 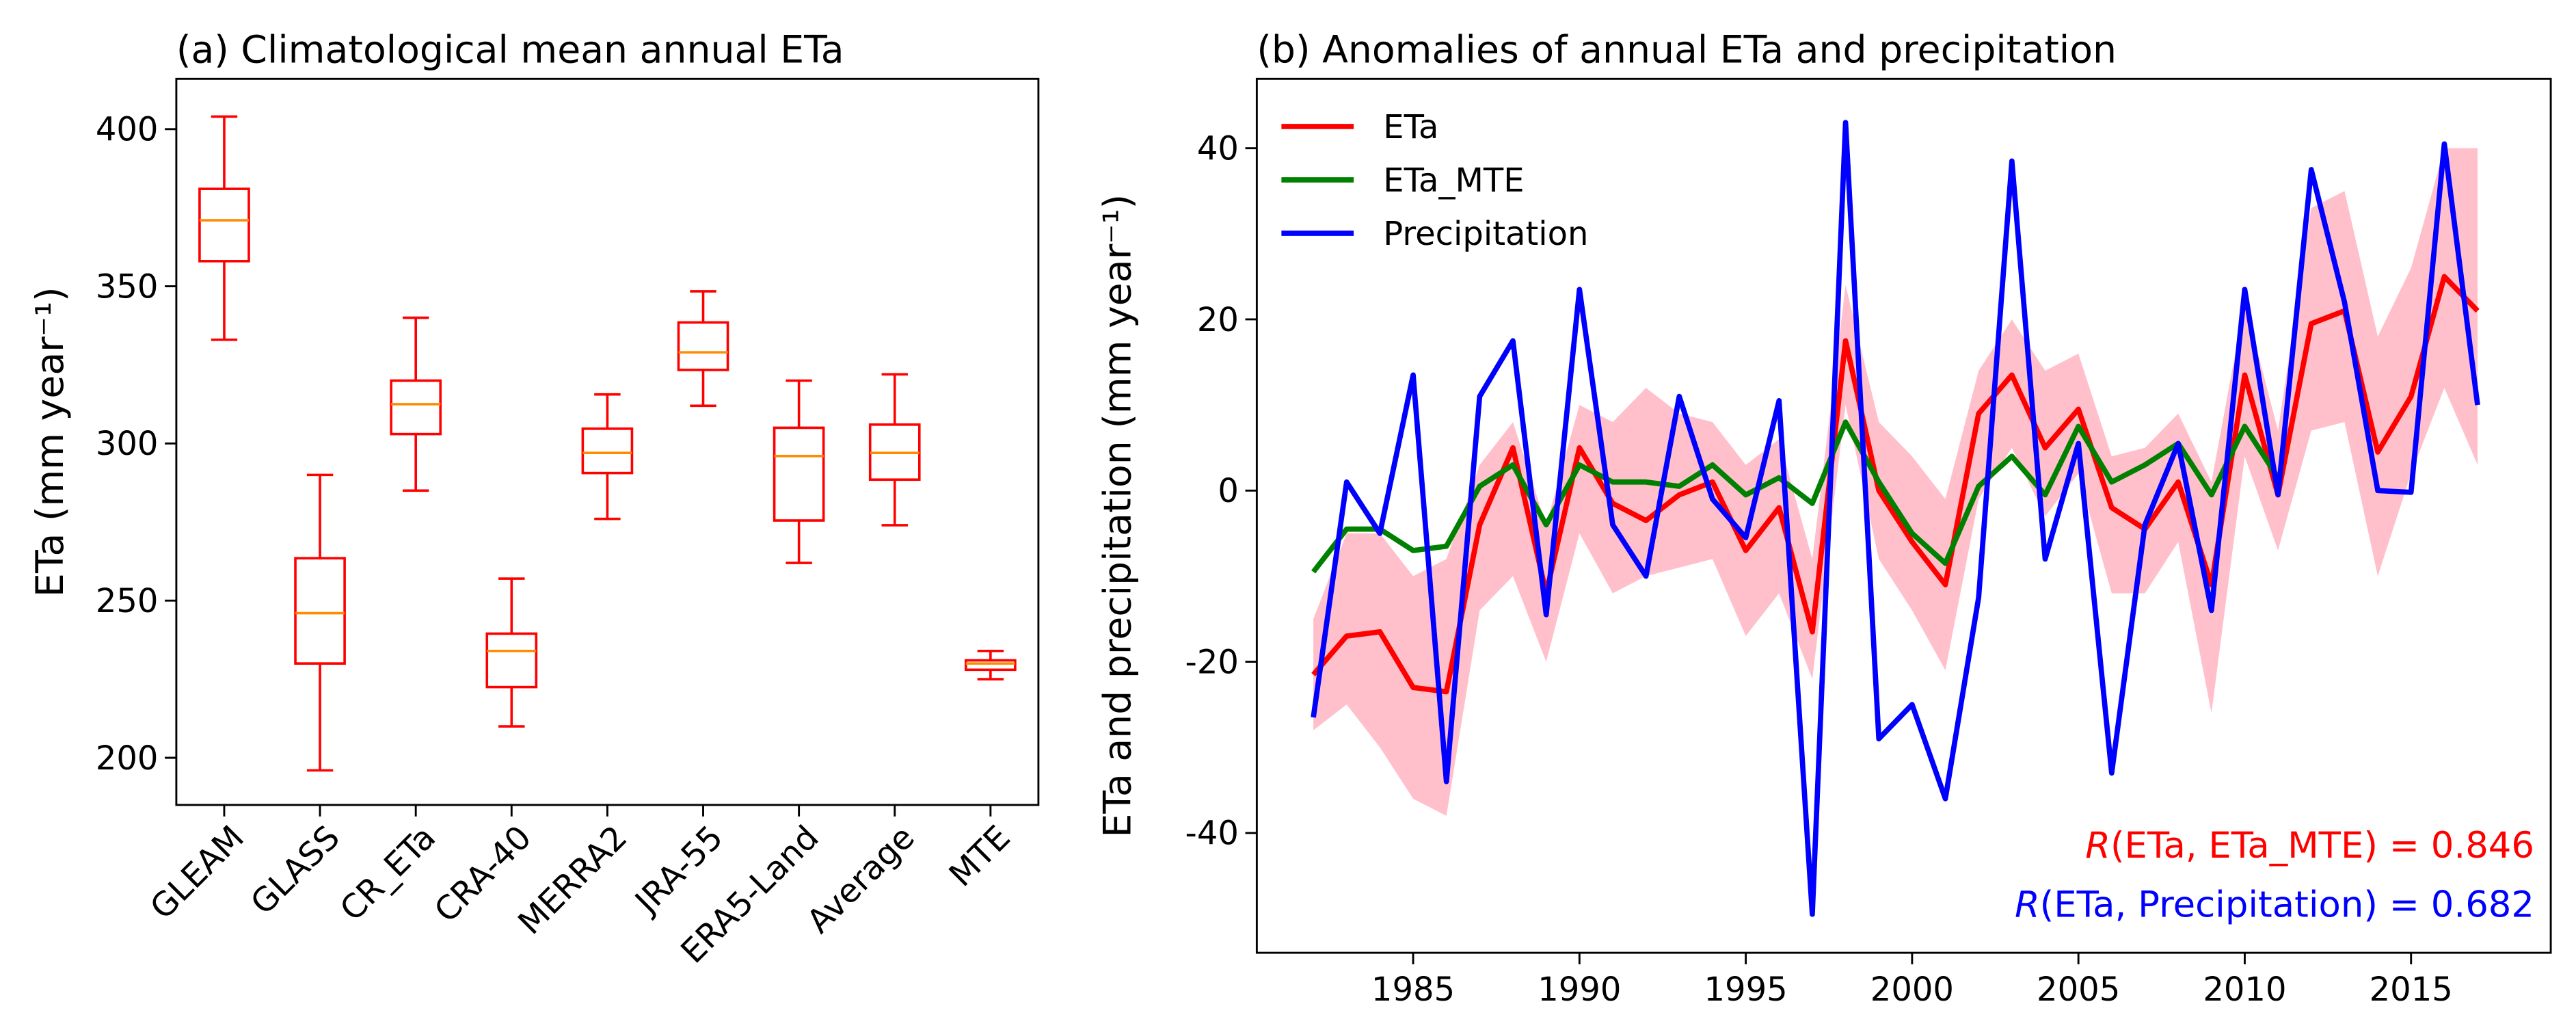 I want to click on x-tick-label: CR_ETa, so click(x=388, y=873).